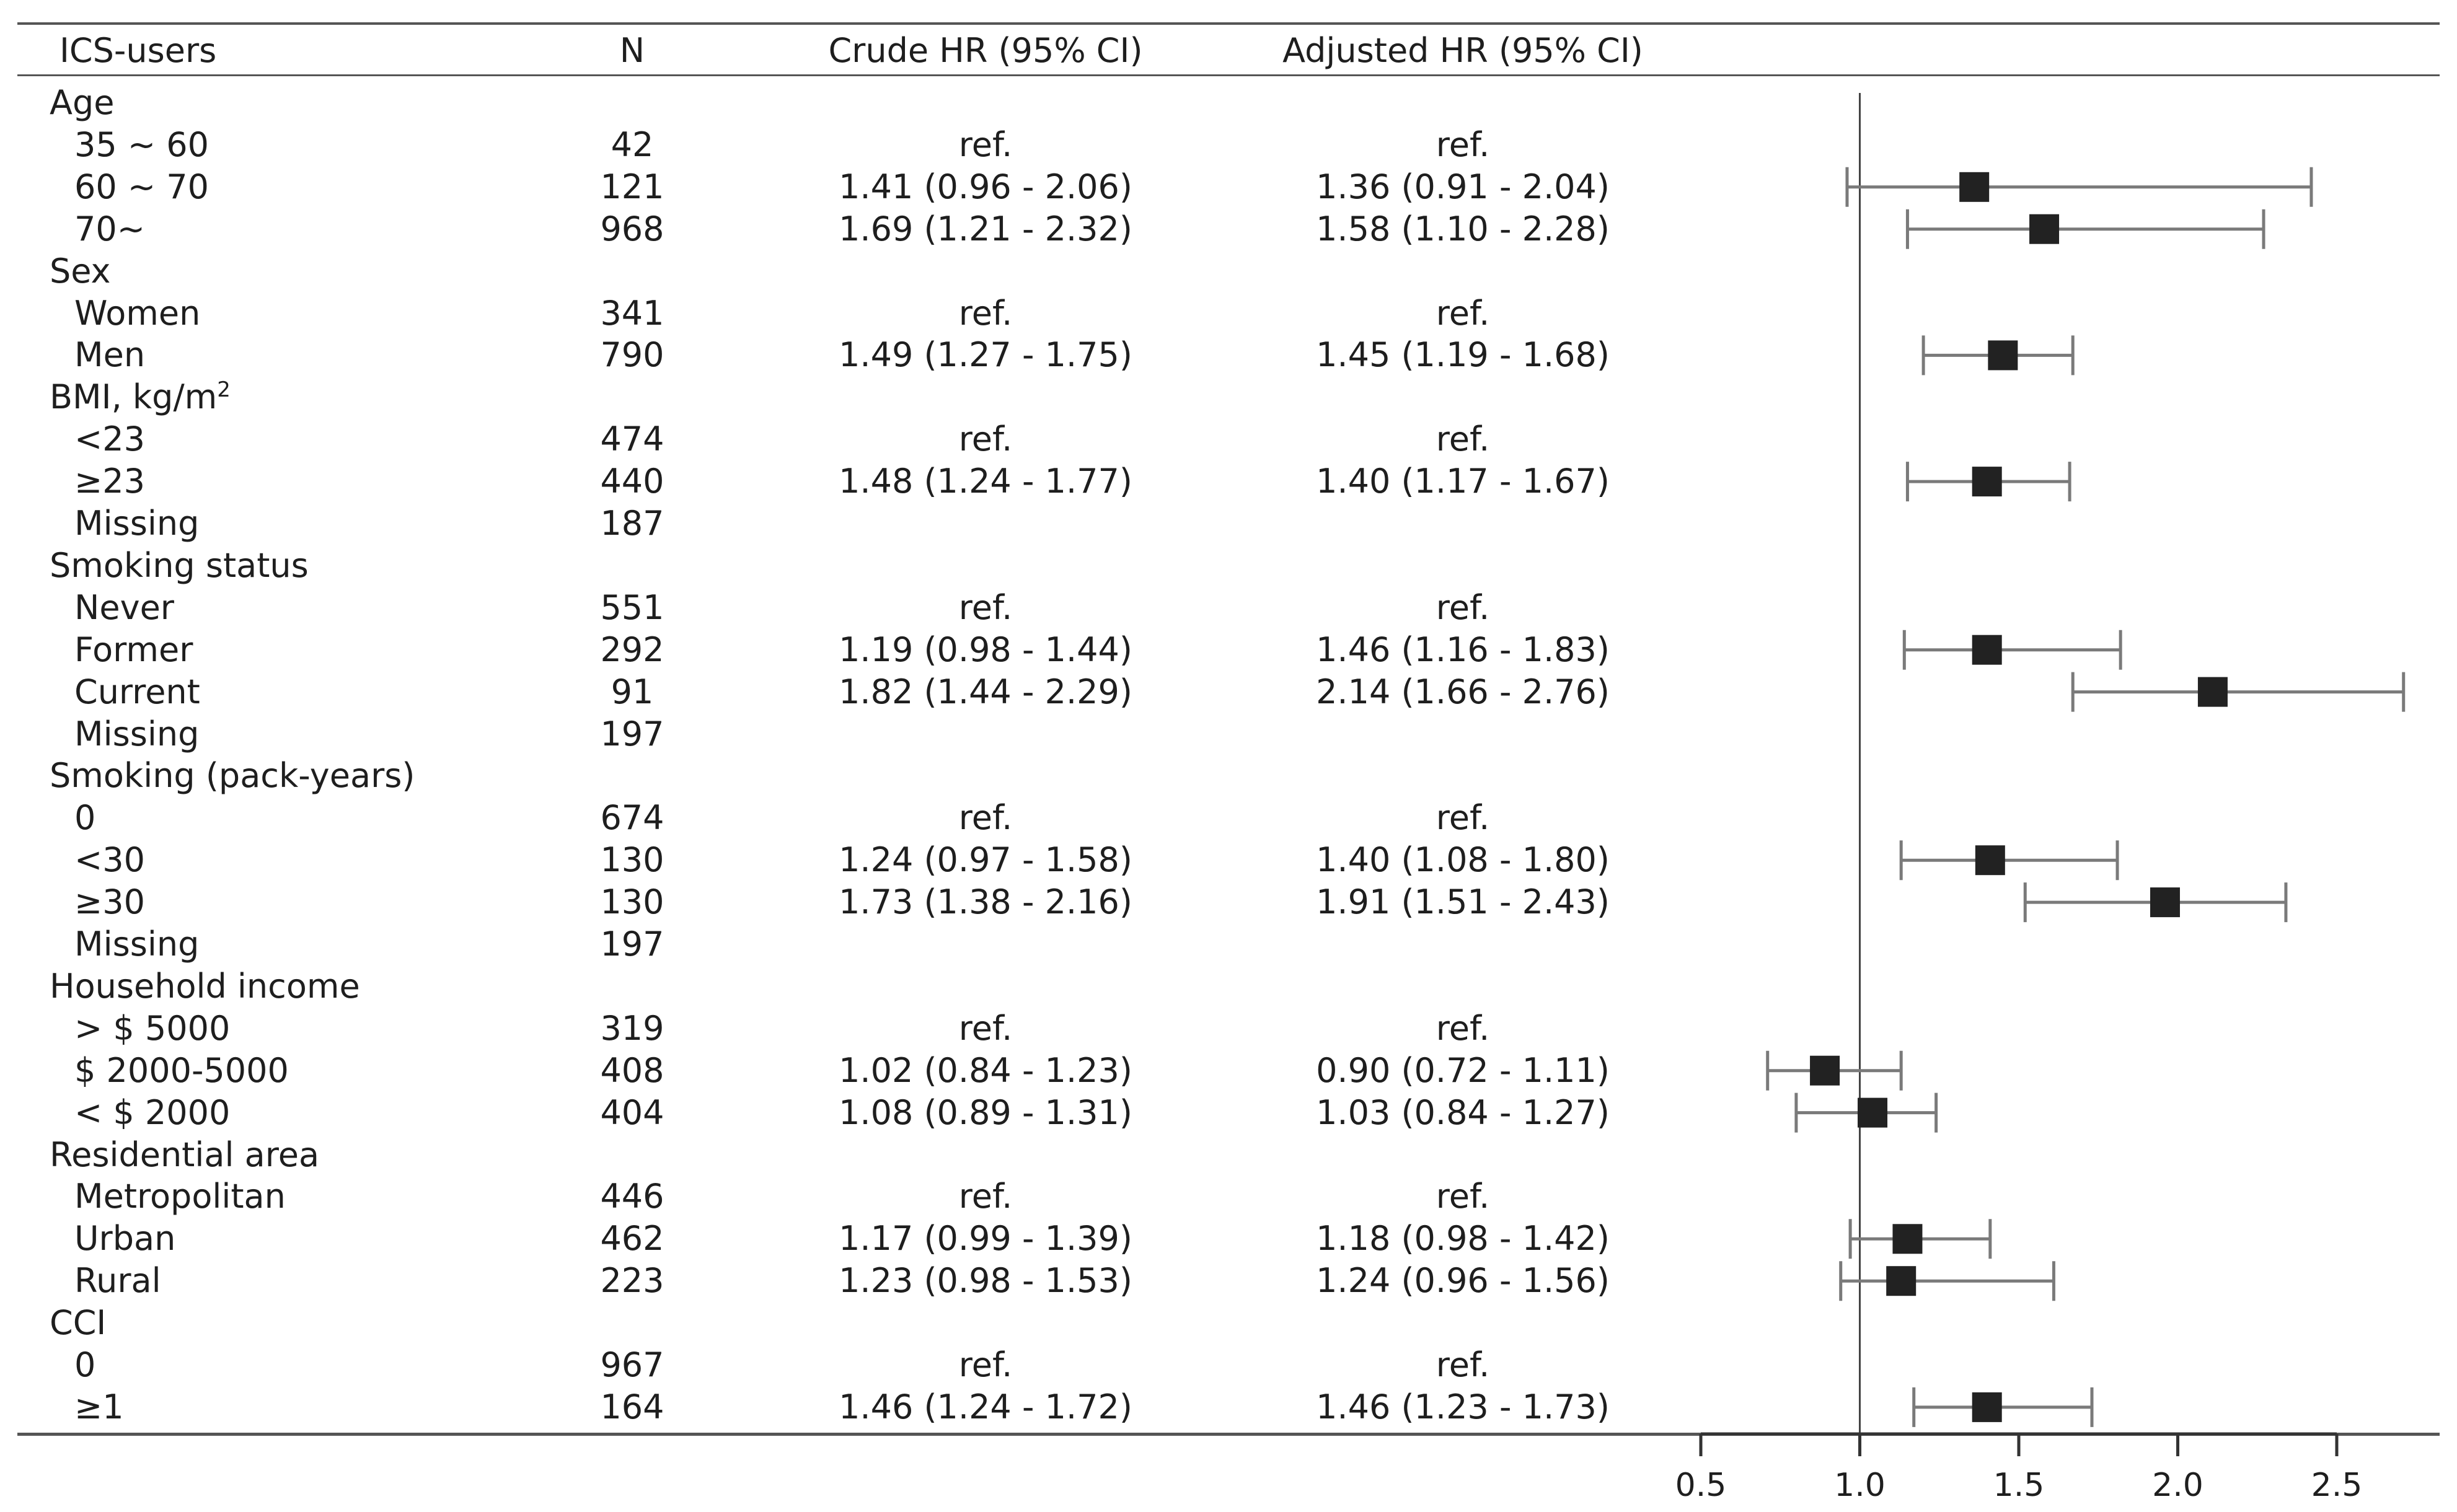 The image size is (2457, 1512). Describe the element at coordinates (1228, 75) in the screenshot. I see `header-rule` at that location.